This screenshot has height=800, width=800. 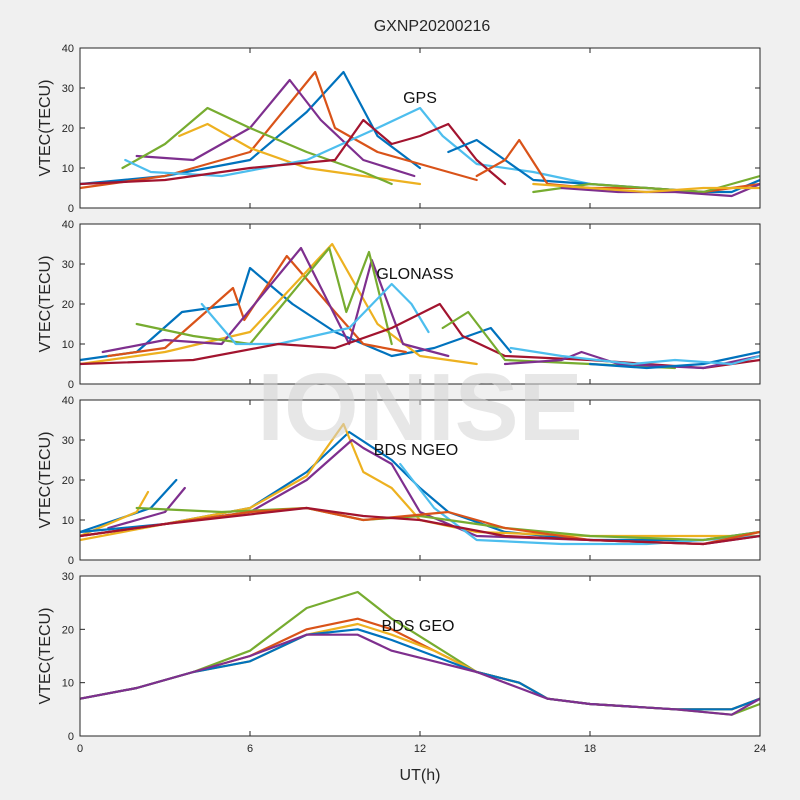 I want to click on y-tick-label-gps: 0, so click(x=71, y=209).